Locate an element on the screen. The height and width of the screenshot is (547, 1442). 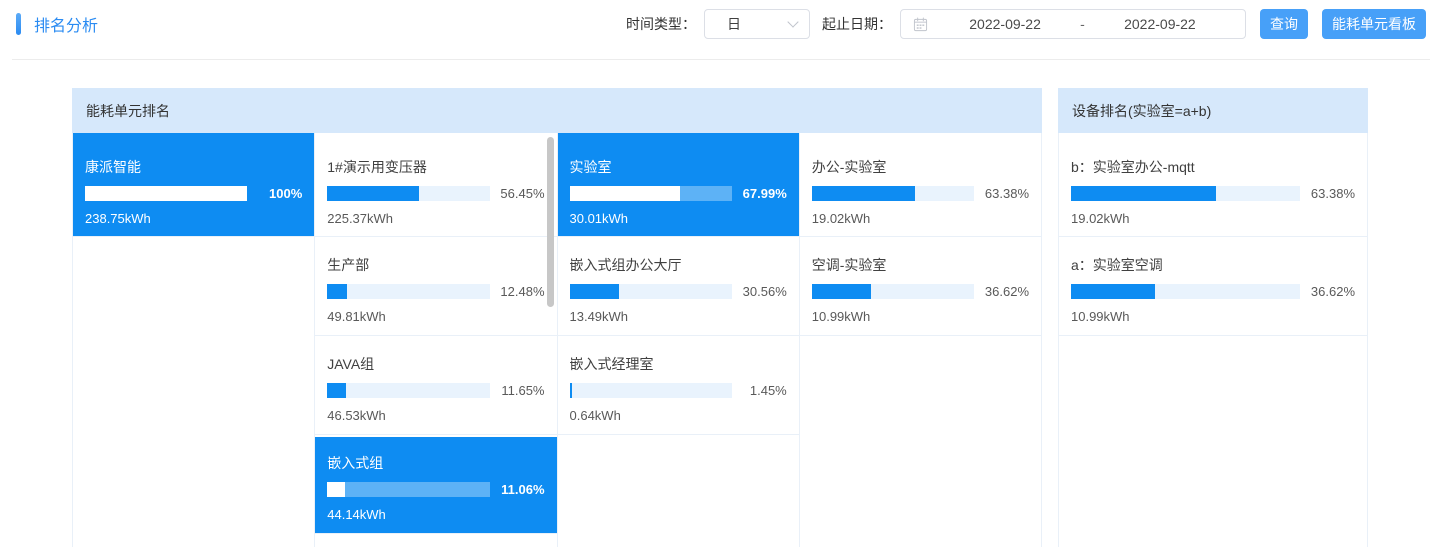
ranking-card: 嵌入式组 11.06% 44.14kWh is located at coordinates (436, 485).